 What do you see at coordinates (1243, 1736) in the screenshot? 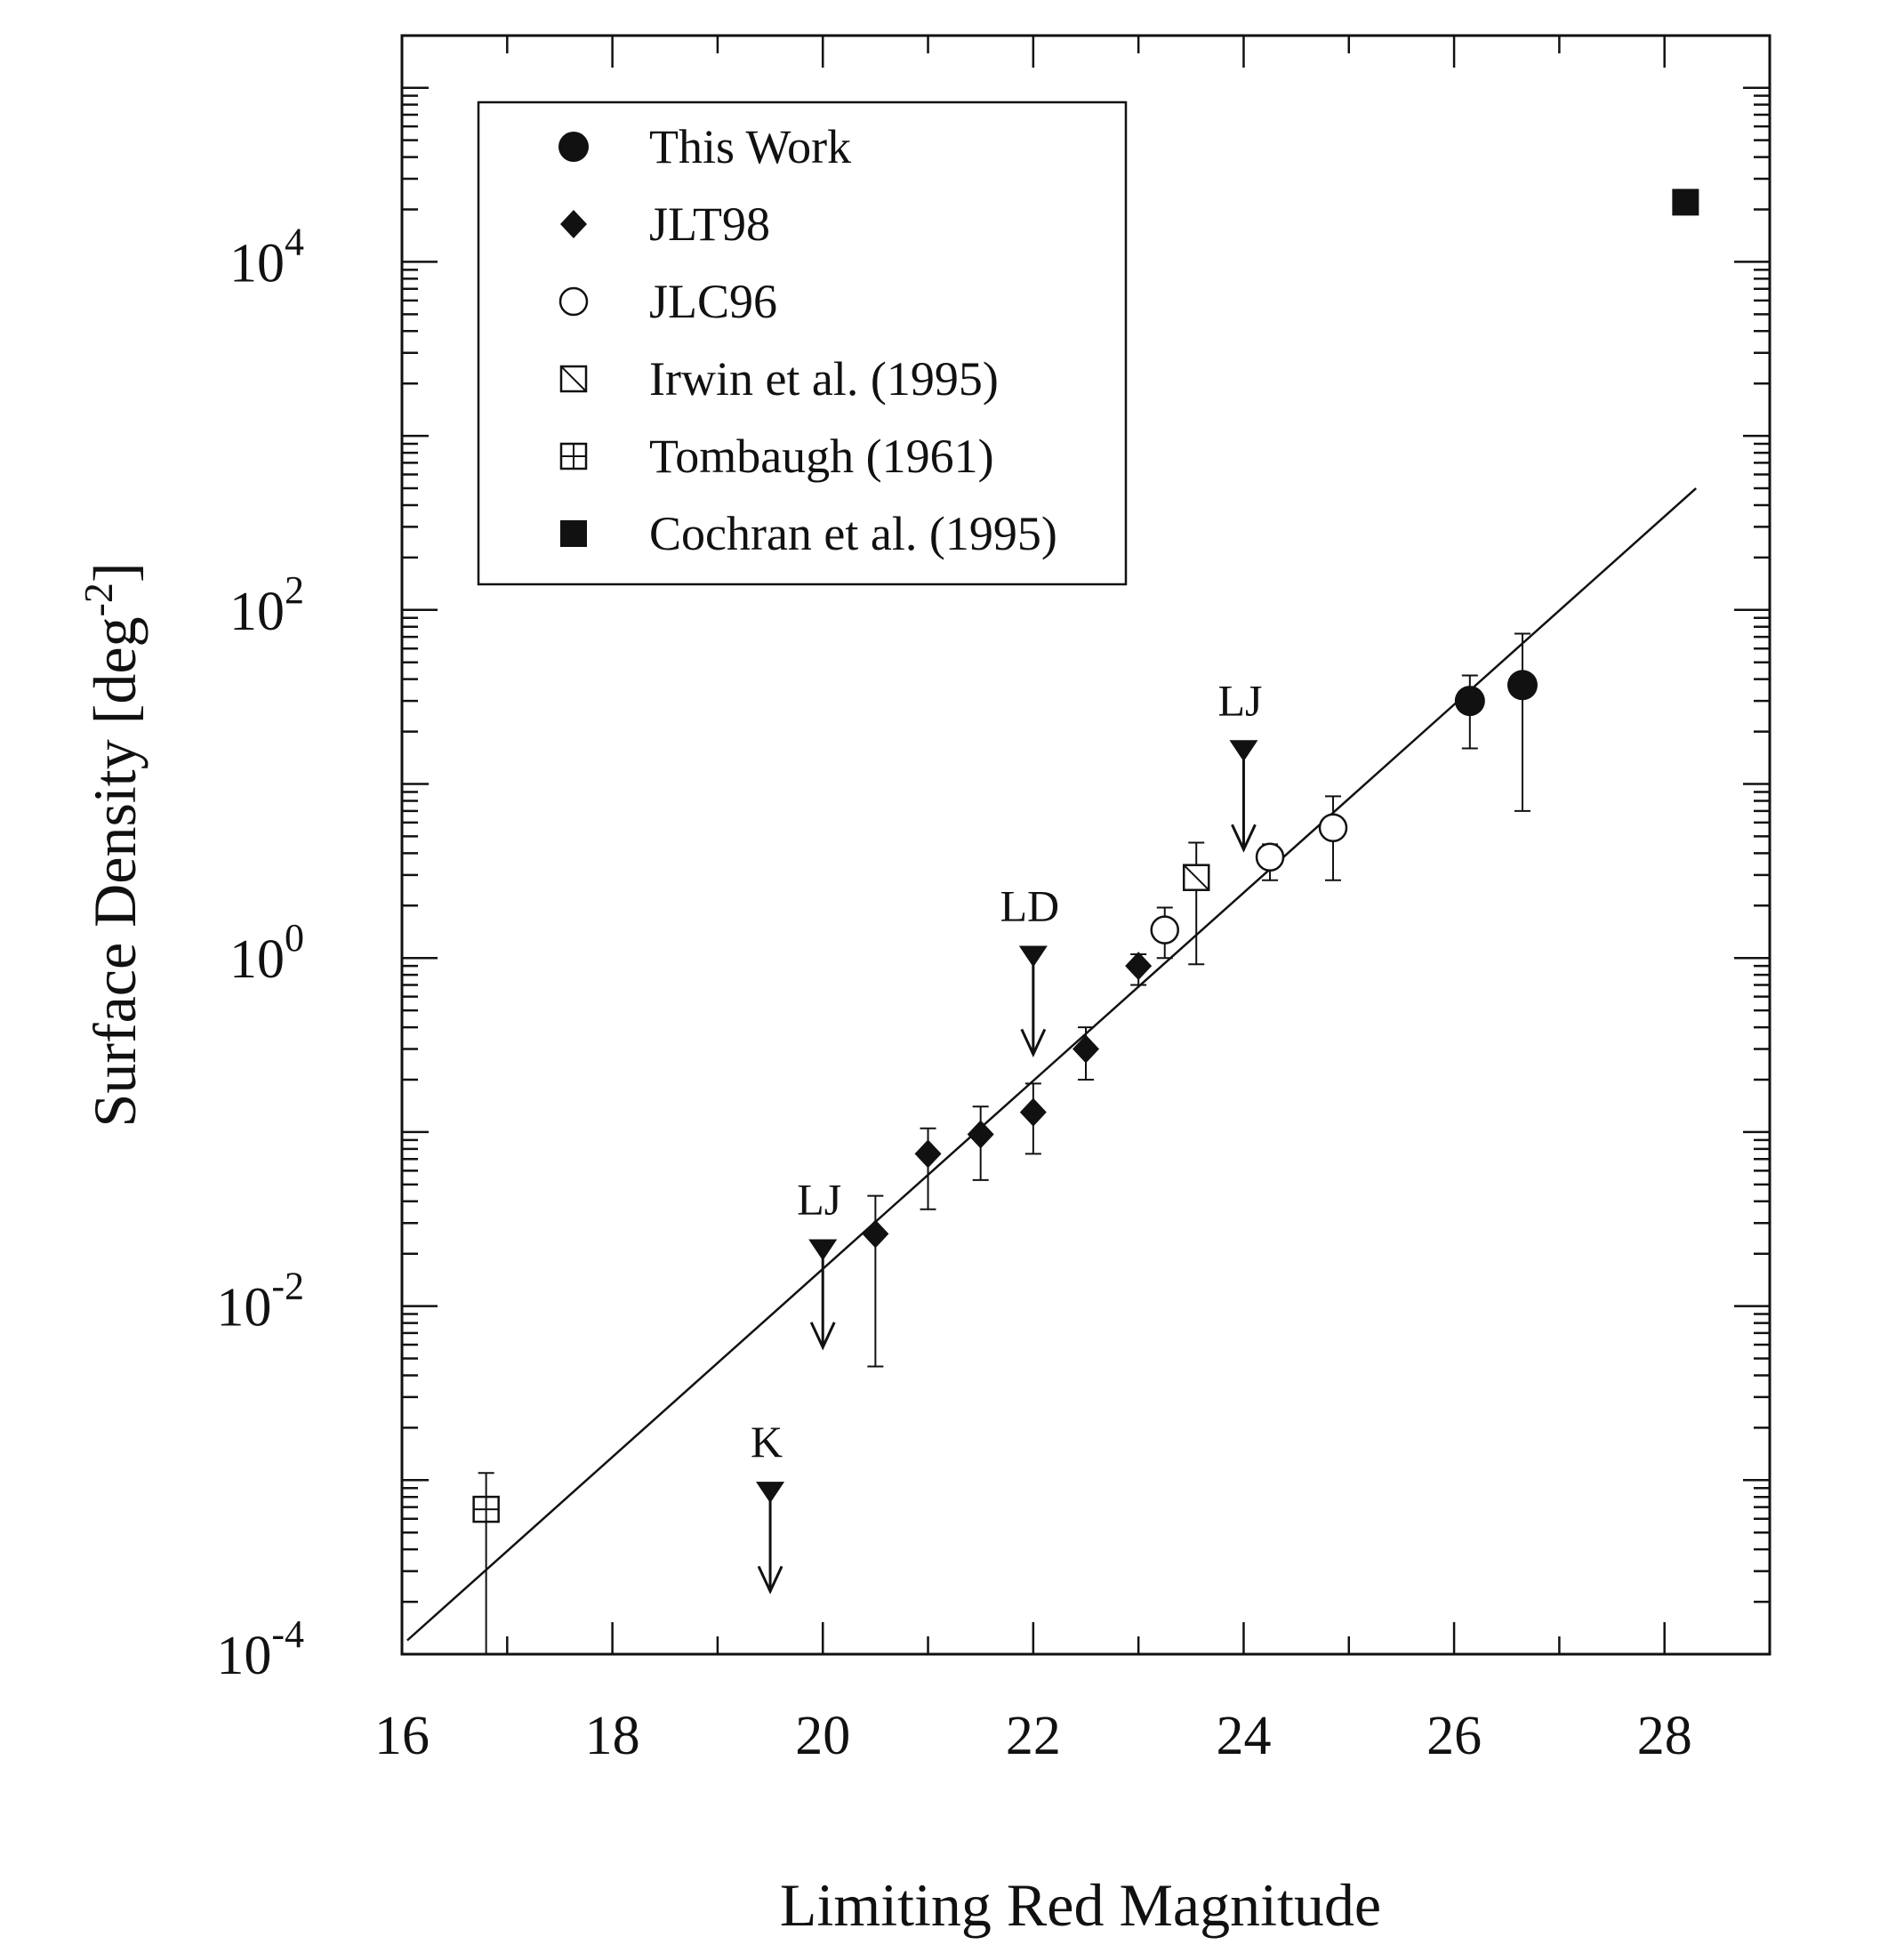
I see `x-tick-label: 24` at bounding box center [1243, 1736].